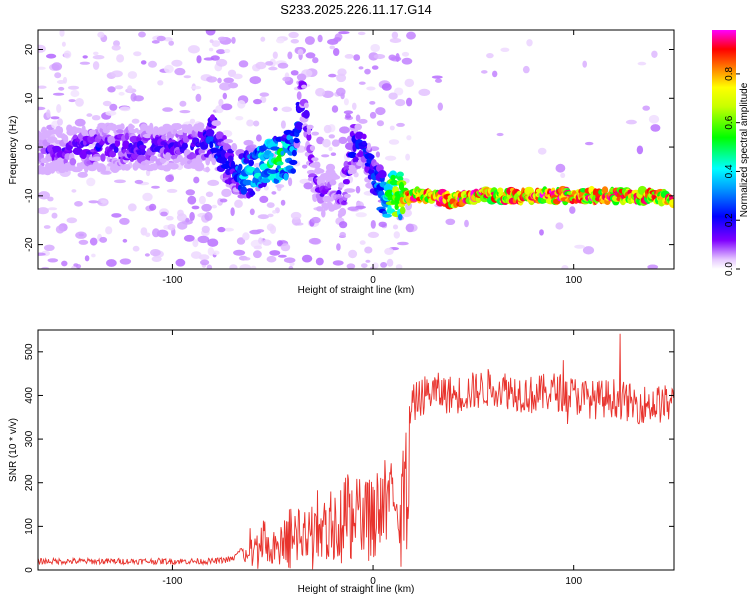 This screenshot has width=750, height=600. What do you see at coordinates (29, 244) in the screenshot?
I see `y-tick-label: -20` at bounding box center [29, 244].